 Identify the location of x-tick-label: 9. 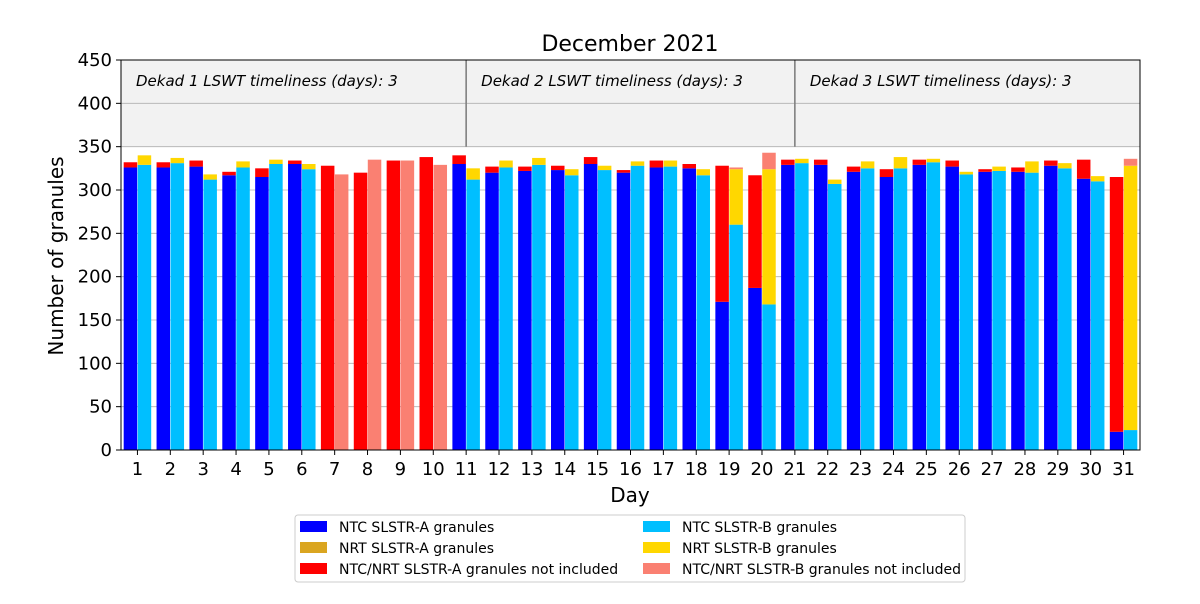
(400, 469).